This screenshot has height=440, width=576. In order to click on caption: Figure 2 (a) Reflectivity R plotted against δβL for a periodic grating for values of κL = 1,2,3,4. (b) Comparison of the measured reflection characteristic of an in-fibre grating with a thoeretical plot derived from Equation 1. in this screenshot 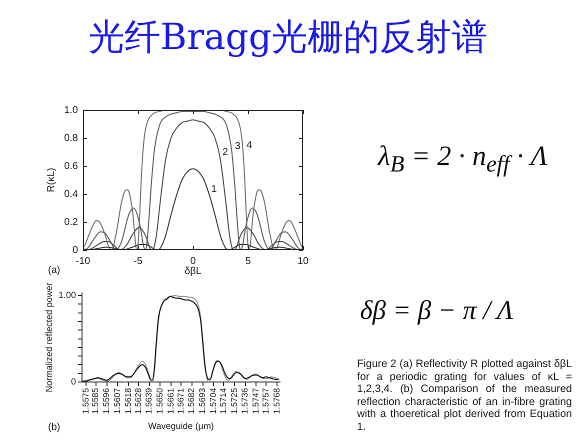, I will do `click(464, 396)`.